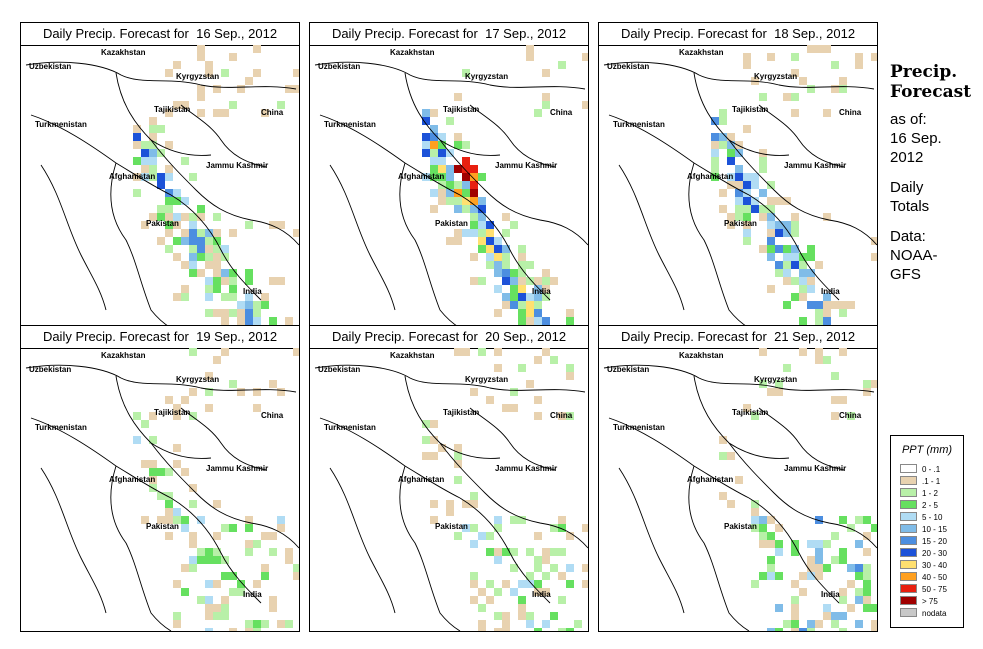  I want to click on legend-swatch, so click(908, 576).